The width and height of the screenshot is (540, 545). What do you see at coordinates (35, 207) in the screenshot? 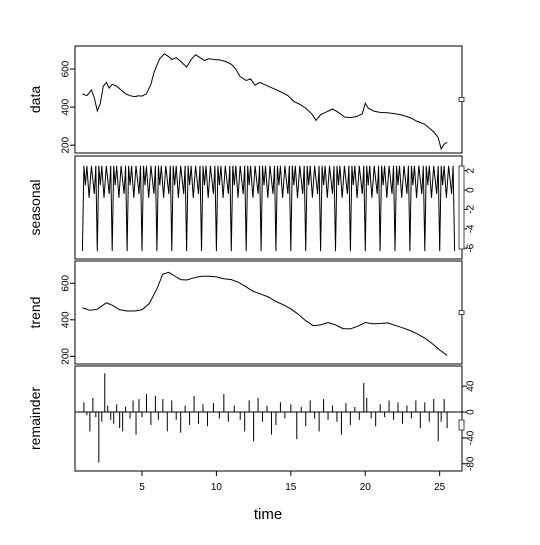
I see `panel-label-seasonal: seasonal` at bounding box center [35, 207].